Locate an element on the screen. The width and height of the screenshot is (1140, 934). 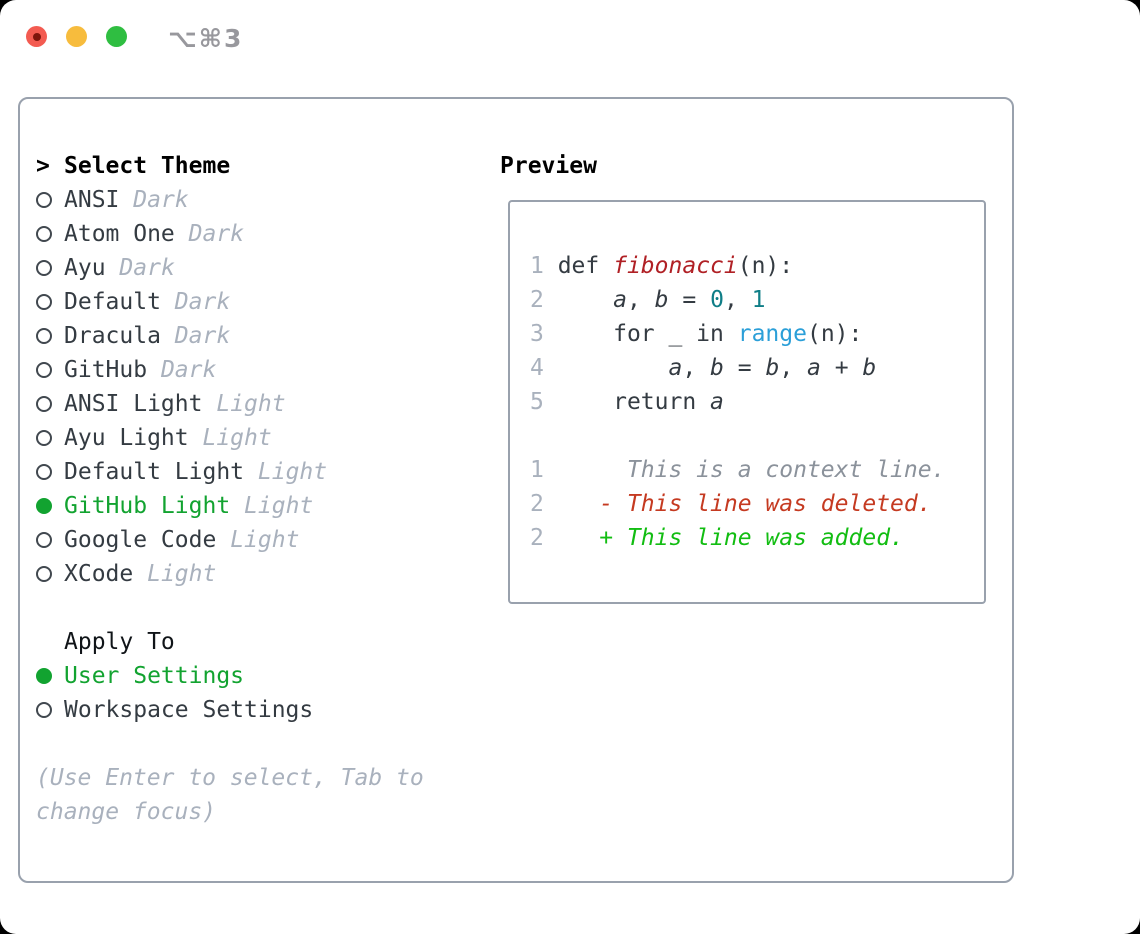
apply-to-option: User Settings is located at coordinates (268, 676).